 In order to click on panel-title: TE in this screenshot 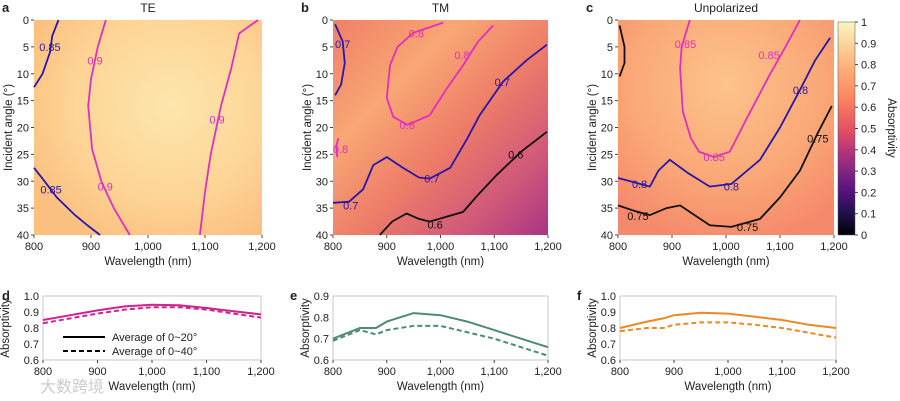, I will do `click(147, 8)`.